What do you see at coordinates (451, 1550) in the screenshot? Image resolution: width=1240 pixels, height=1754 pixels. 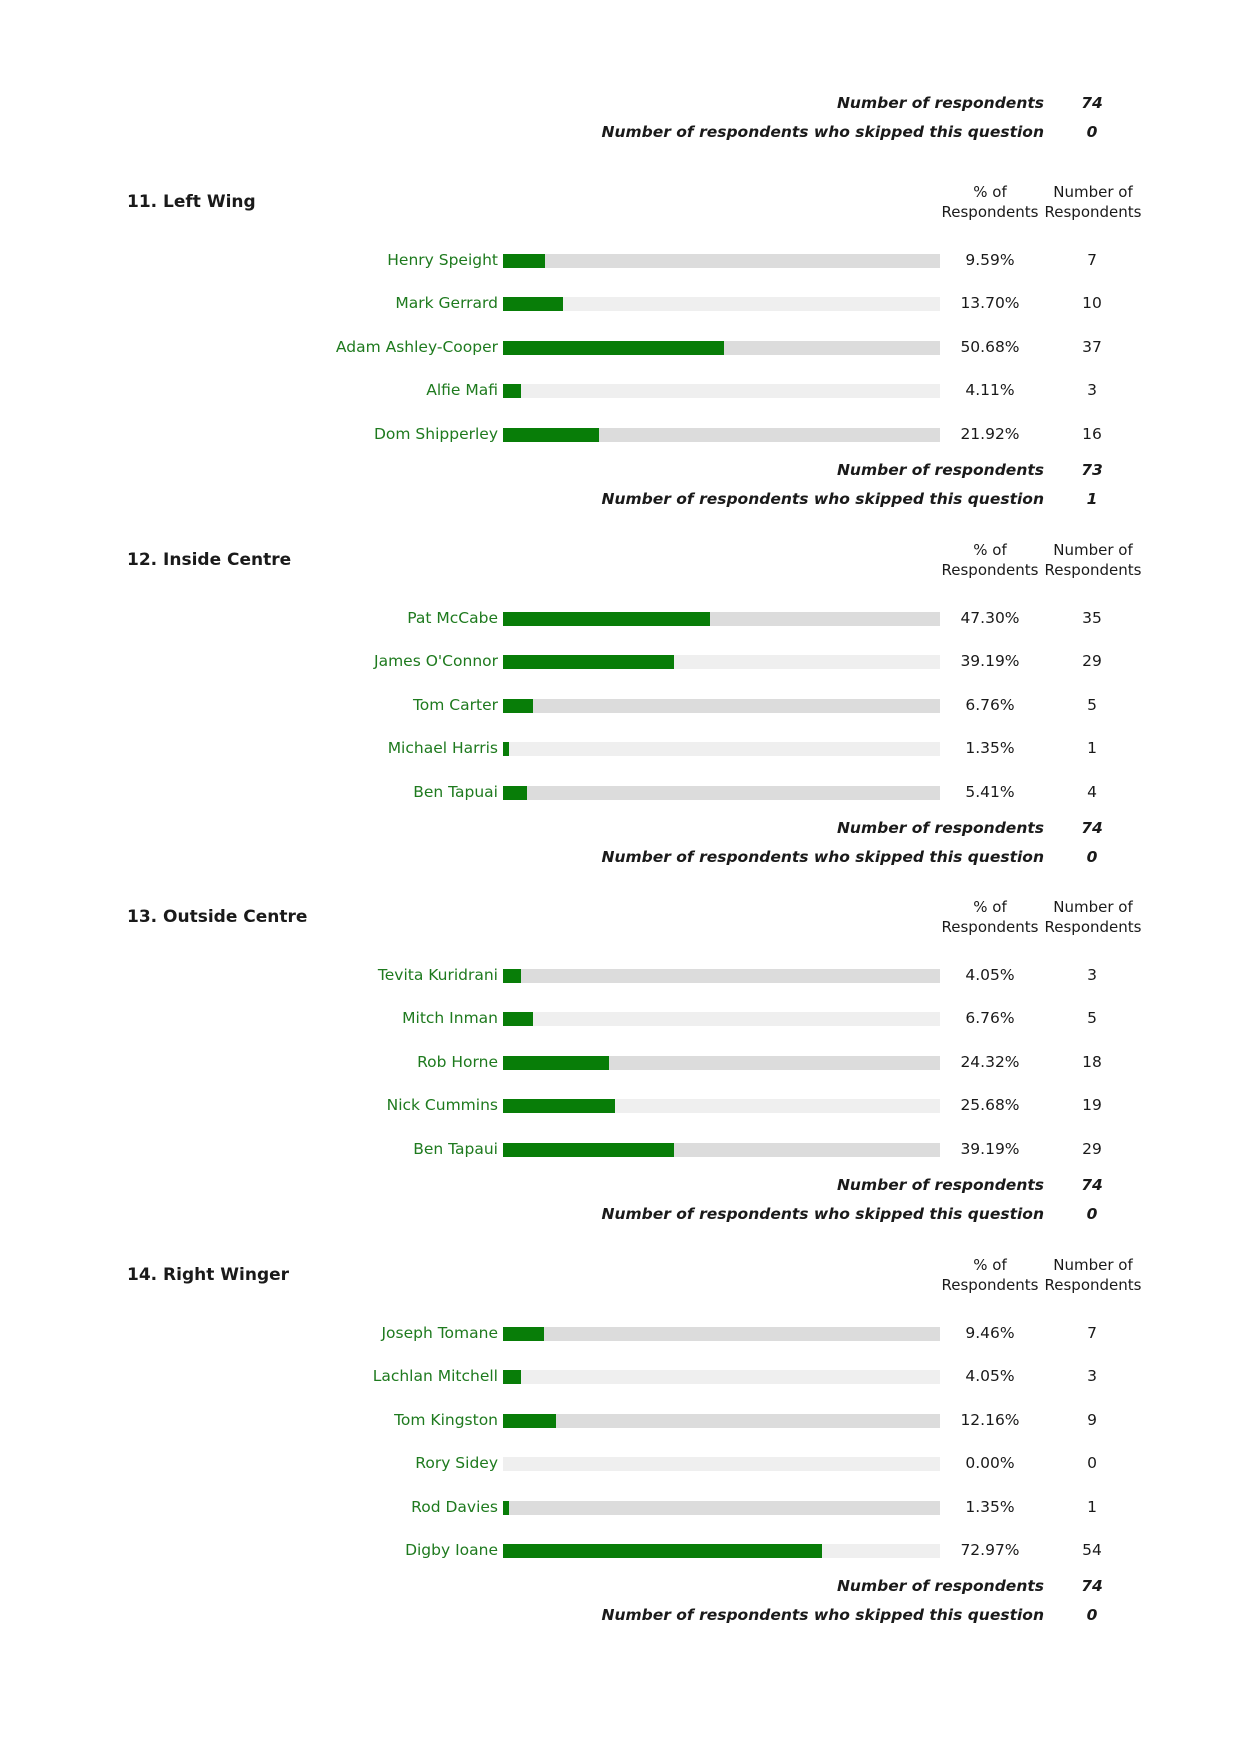 I see `option-label: Digby Ioane` at bounding box center [451, 1550].